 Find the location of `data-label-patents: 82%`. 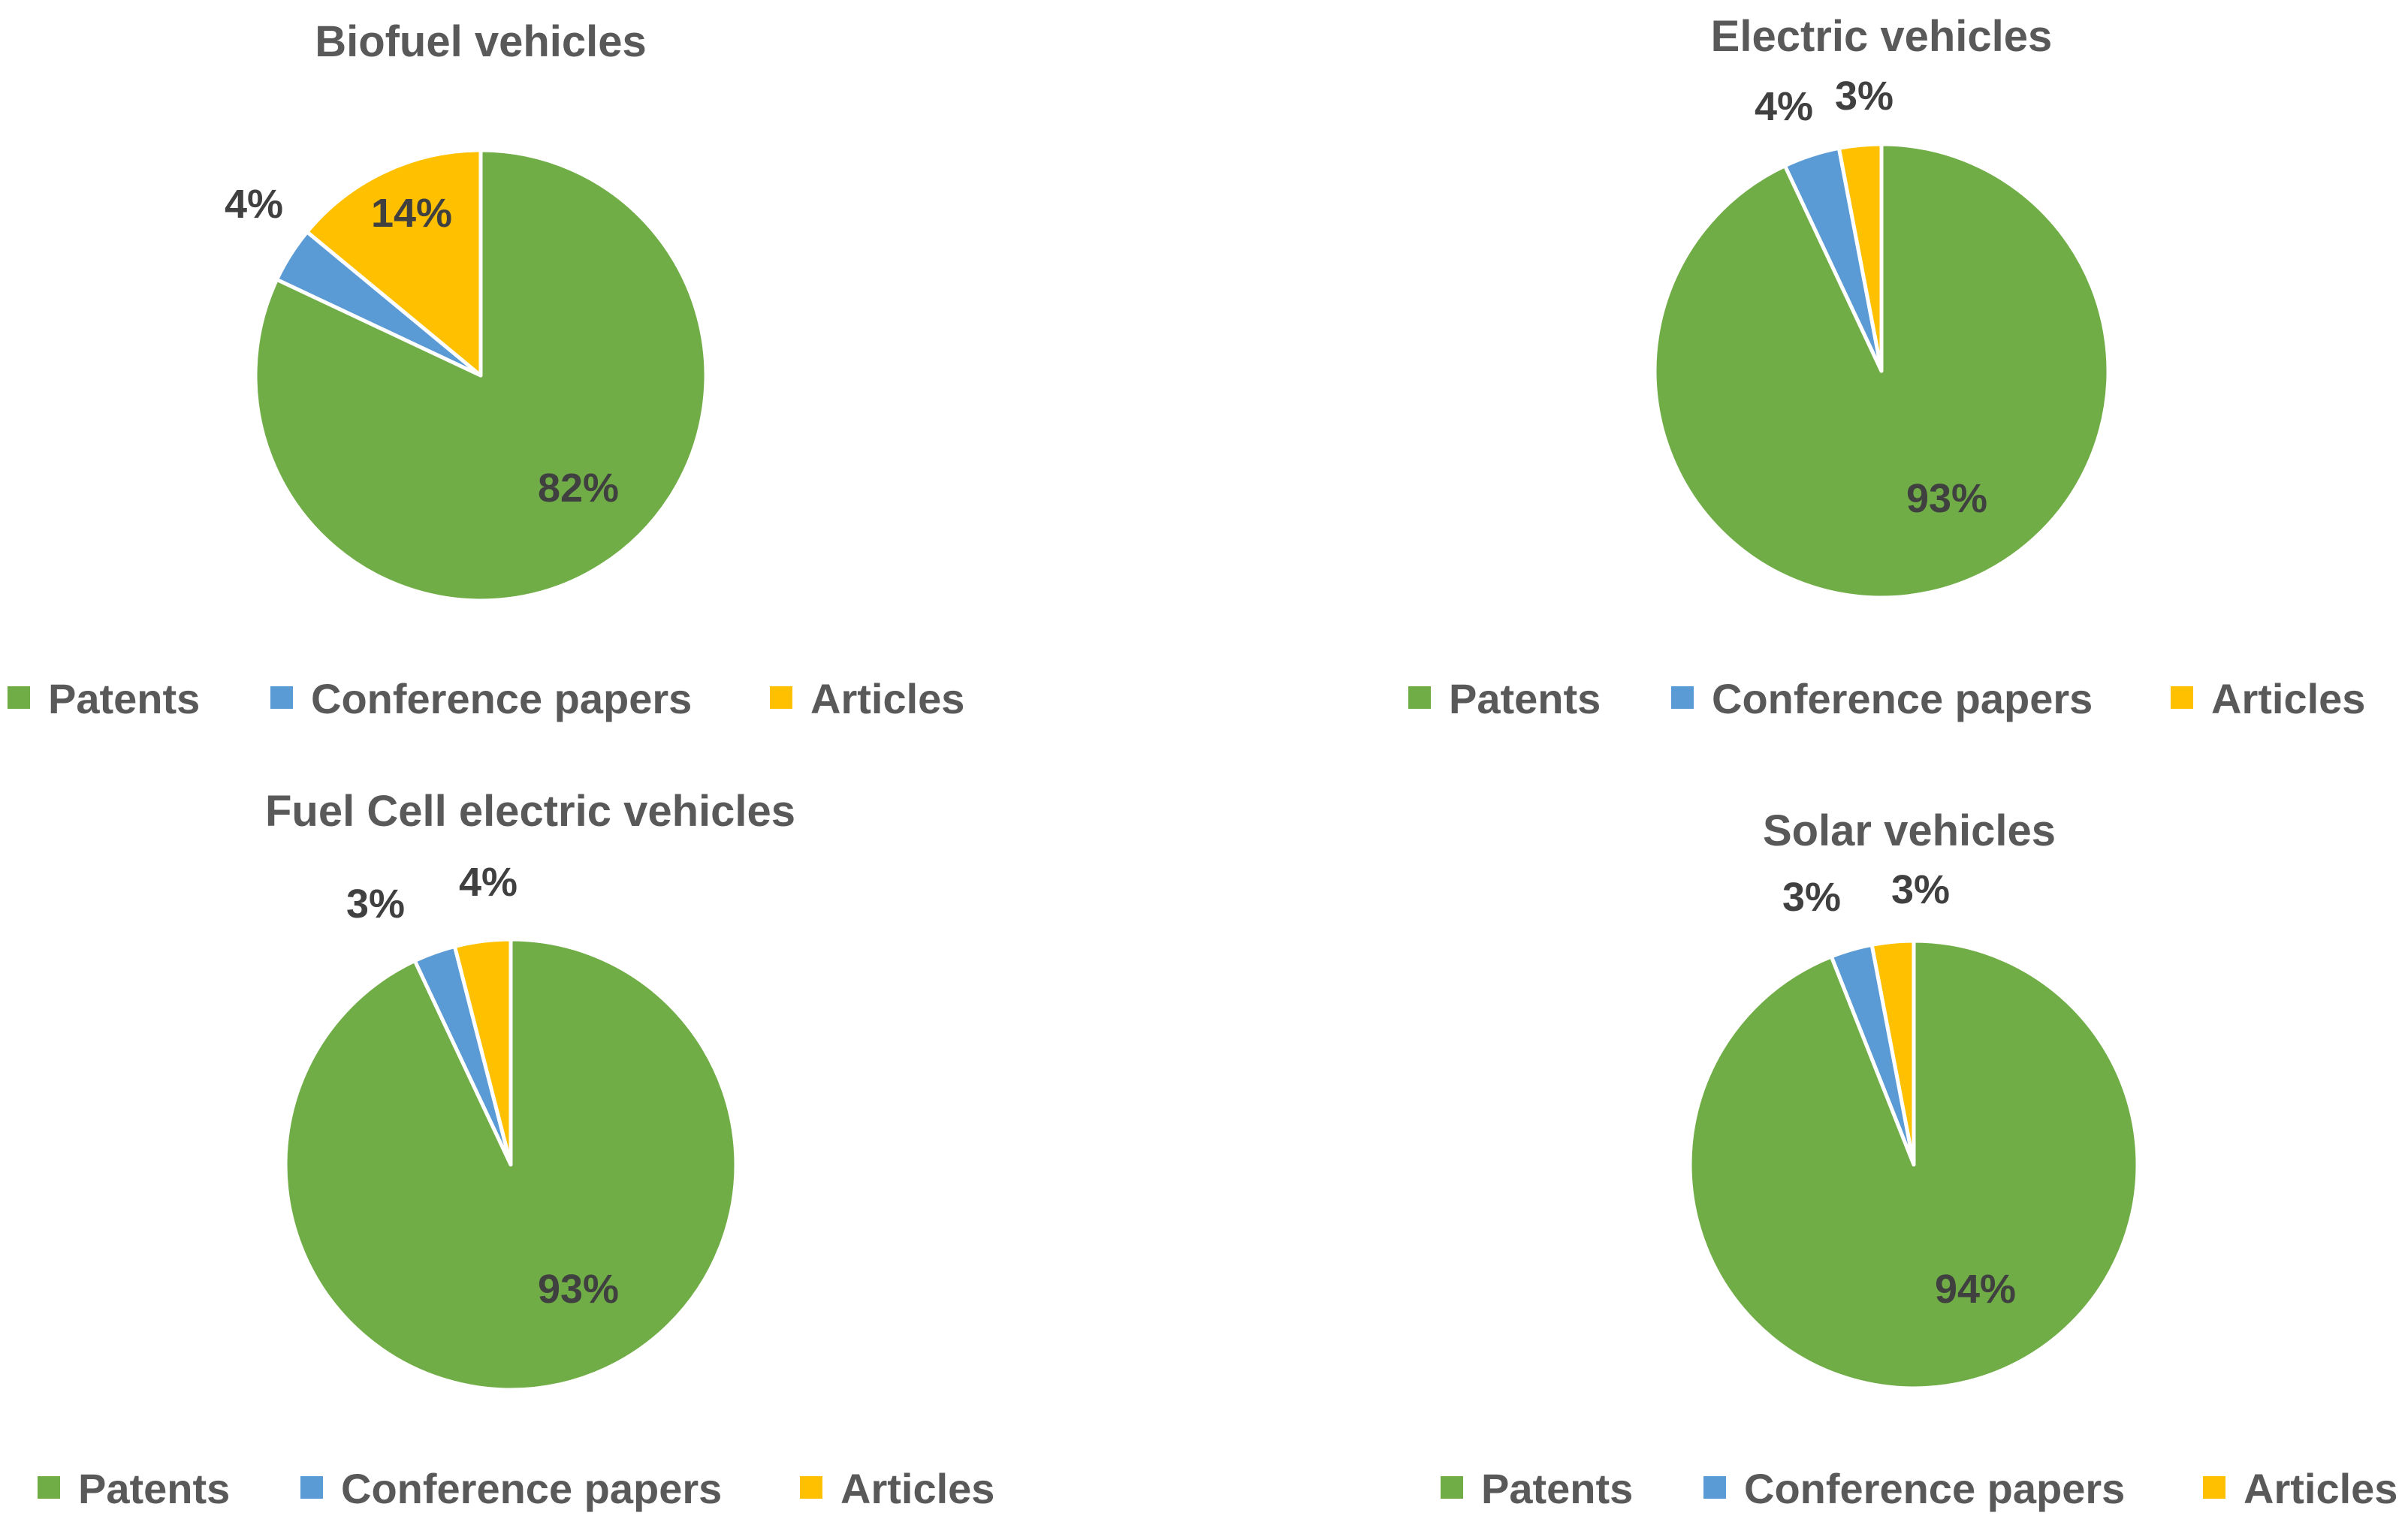

data-label-patents: 82% is located at coordinates (578, 488).